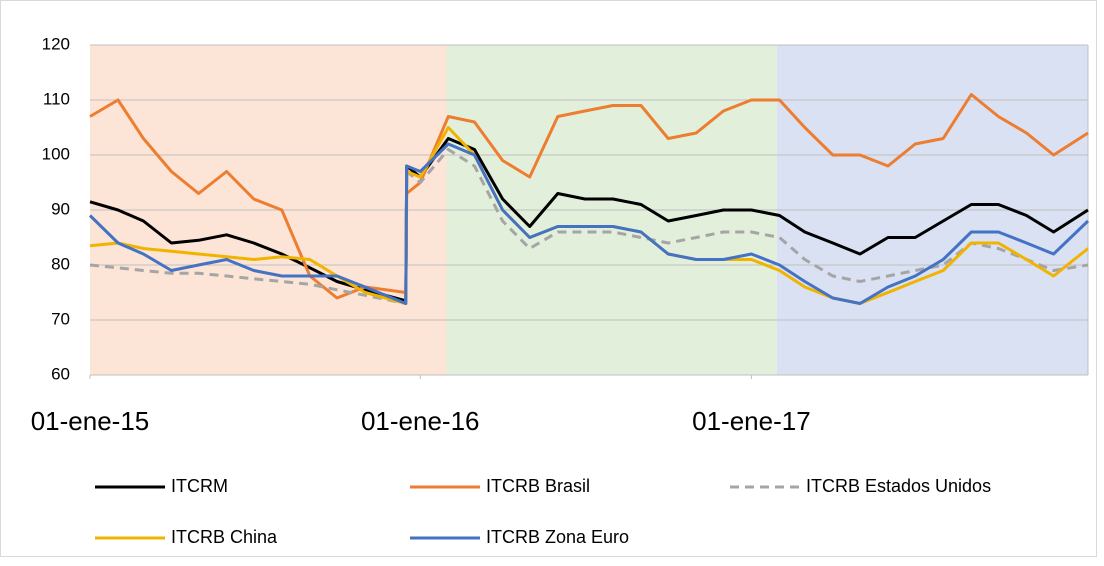 The width and height of the screenshot is (1104, 566). What do you see at coordinates (90, 421) in the screenshot?
I see `x-tick-label: 01-ene-15` at bounding box center [90, 421].